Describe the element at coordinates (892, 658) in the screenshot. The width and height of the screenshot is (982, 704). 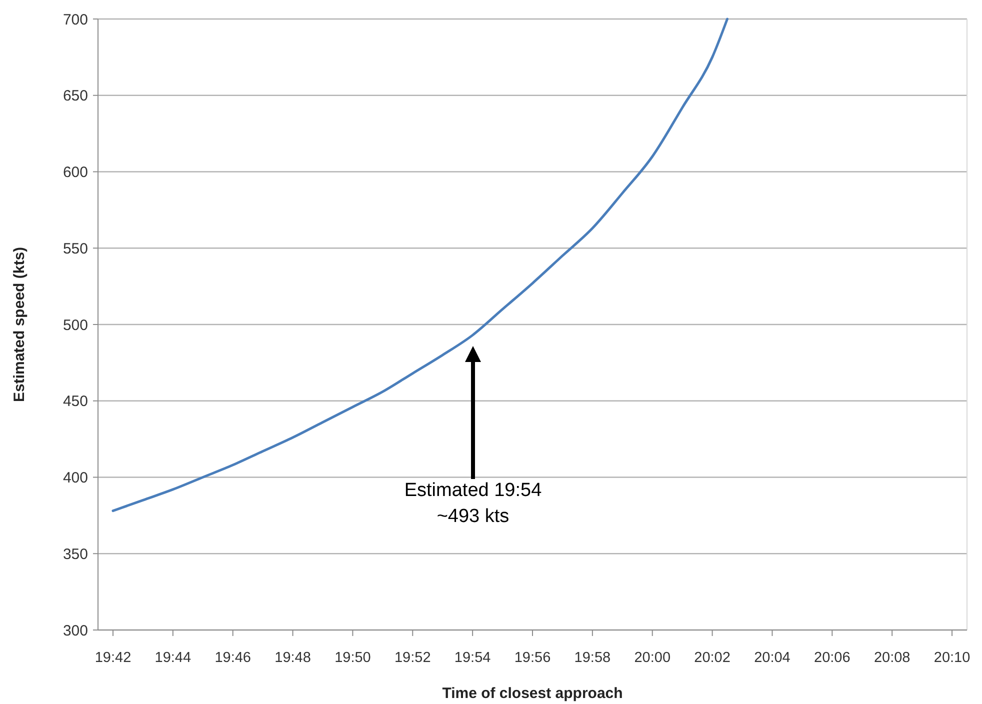
I see `x-tick-label: 20:08` at that location.